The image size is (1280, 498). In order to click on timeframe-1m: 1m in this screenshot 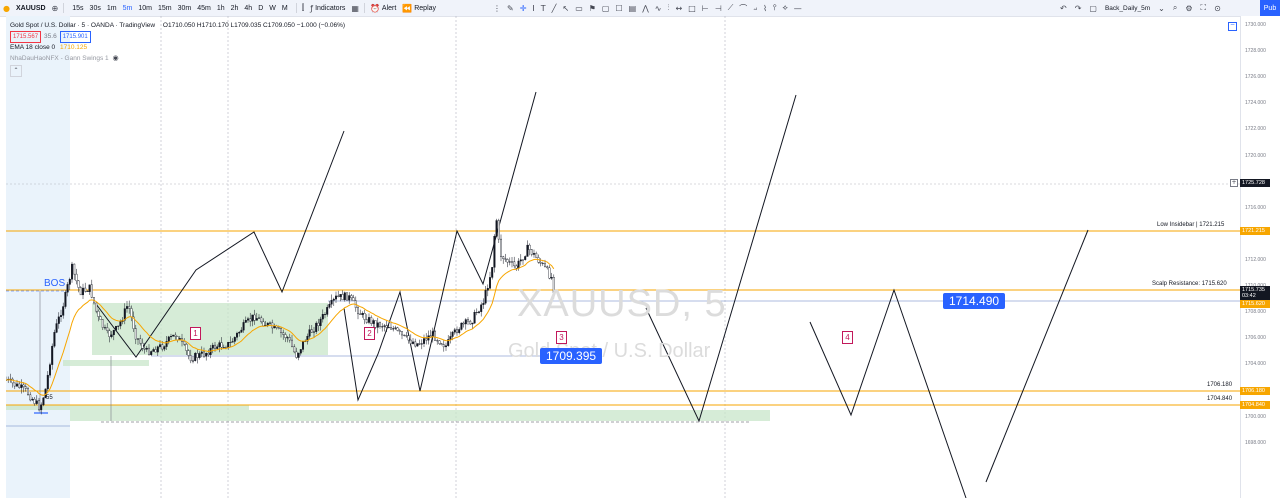, I will do `click(111, 8)`.